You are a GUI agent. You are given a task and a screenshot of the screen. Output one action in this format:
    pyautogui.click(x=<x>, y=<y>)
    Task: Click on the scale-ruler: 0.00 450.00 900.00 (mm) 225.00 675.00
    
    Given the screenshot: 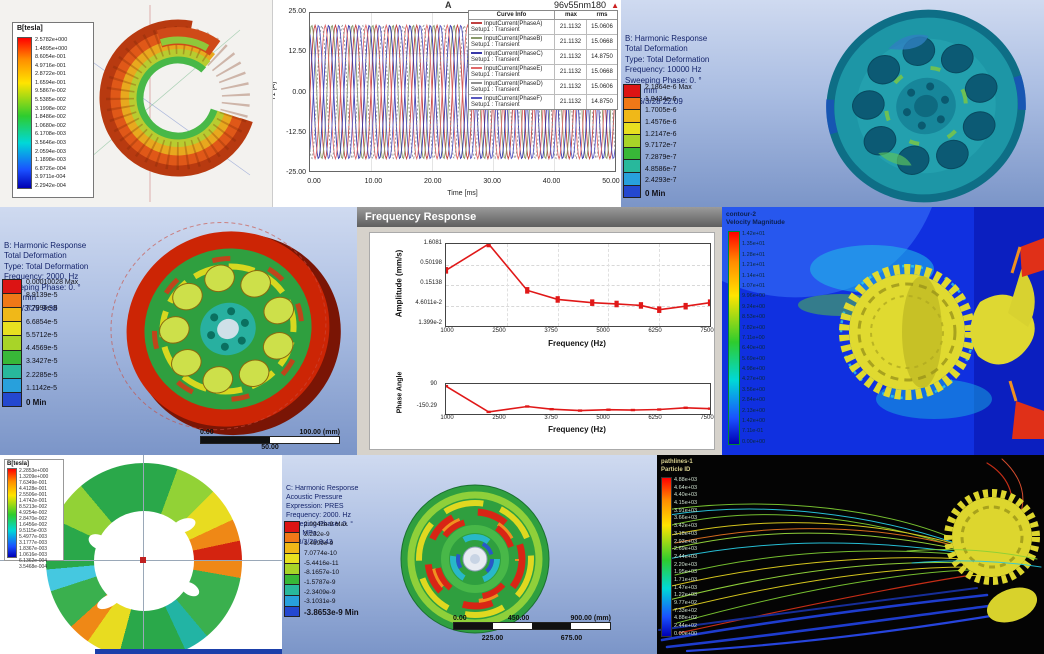 What is the action you would take?
    pyautogui.click(x=532, y=628)
    